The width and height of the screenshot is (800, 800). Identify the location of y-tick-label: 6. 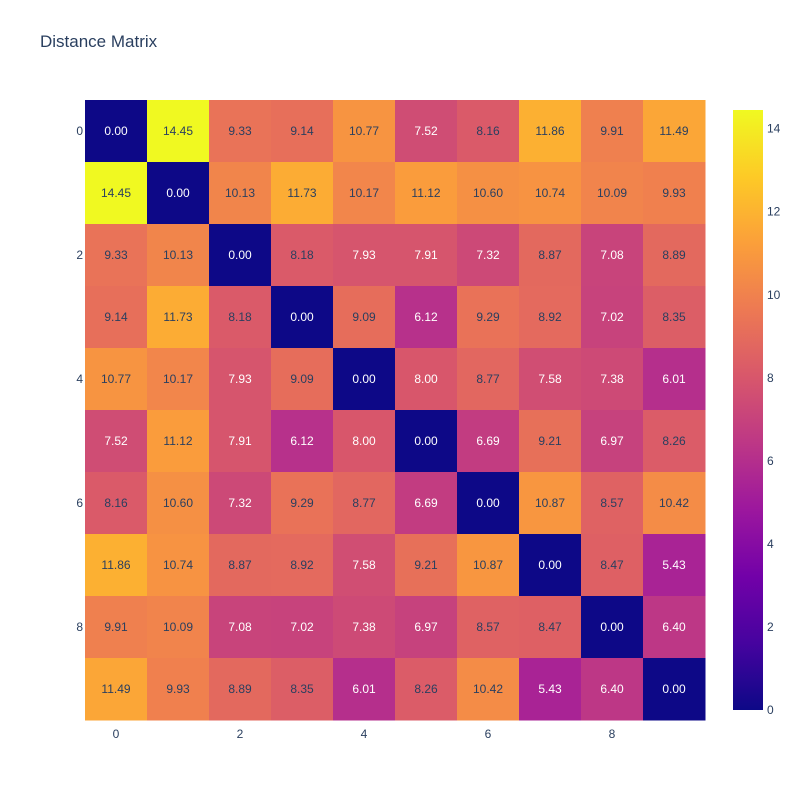
(79, 503).